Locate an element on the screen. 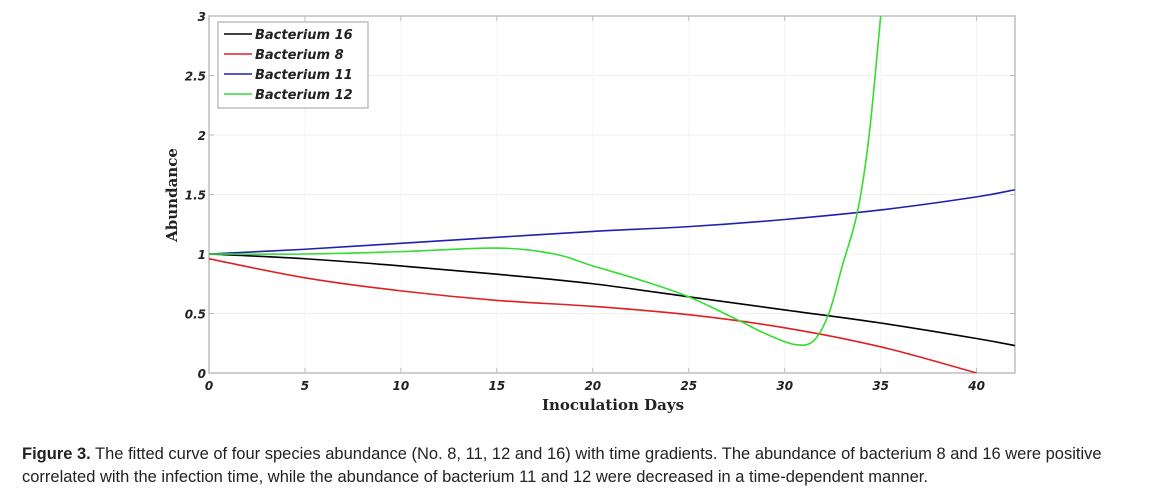 This screenshot has height=499, width=1160. legend-label: Bacterium 11 is located at coordinates (304, 75).